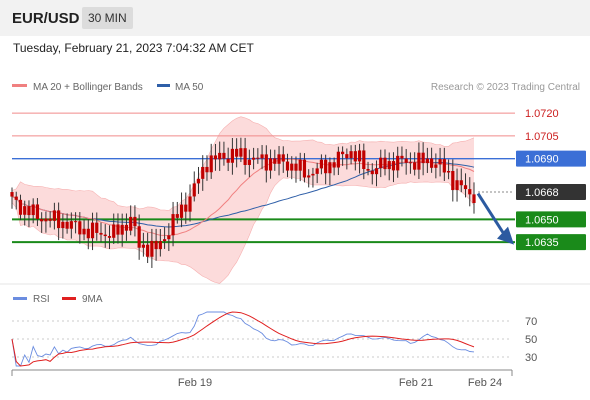 This screenshot has height=400, width=590. I want to click on instrument-title: EUR/USD, so click(46, 18).